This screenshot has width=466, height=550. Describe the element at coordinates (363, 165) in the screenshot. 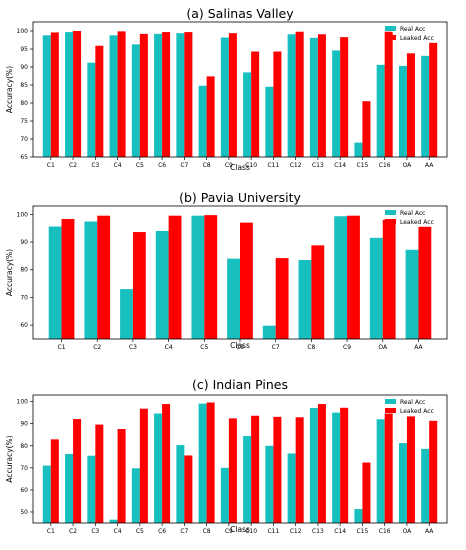

I see `x-tick-label: C15` at that location.